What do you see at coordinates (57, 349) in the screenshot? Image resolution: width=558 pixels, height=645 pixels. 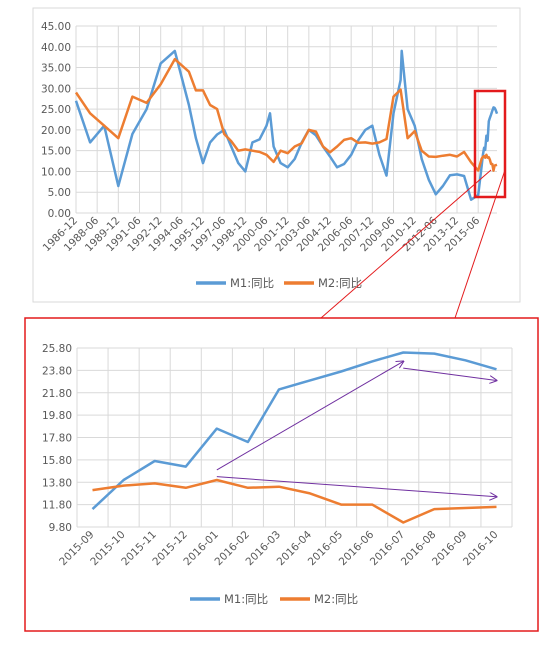 I see `y-tick-label: 25.80` at bounding box center [57, 349].